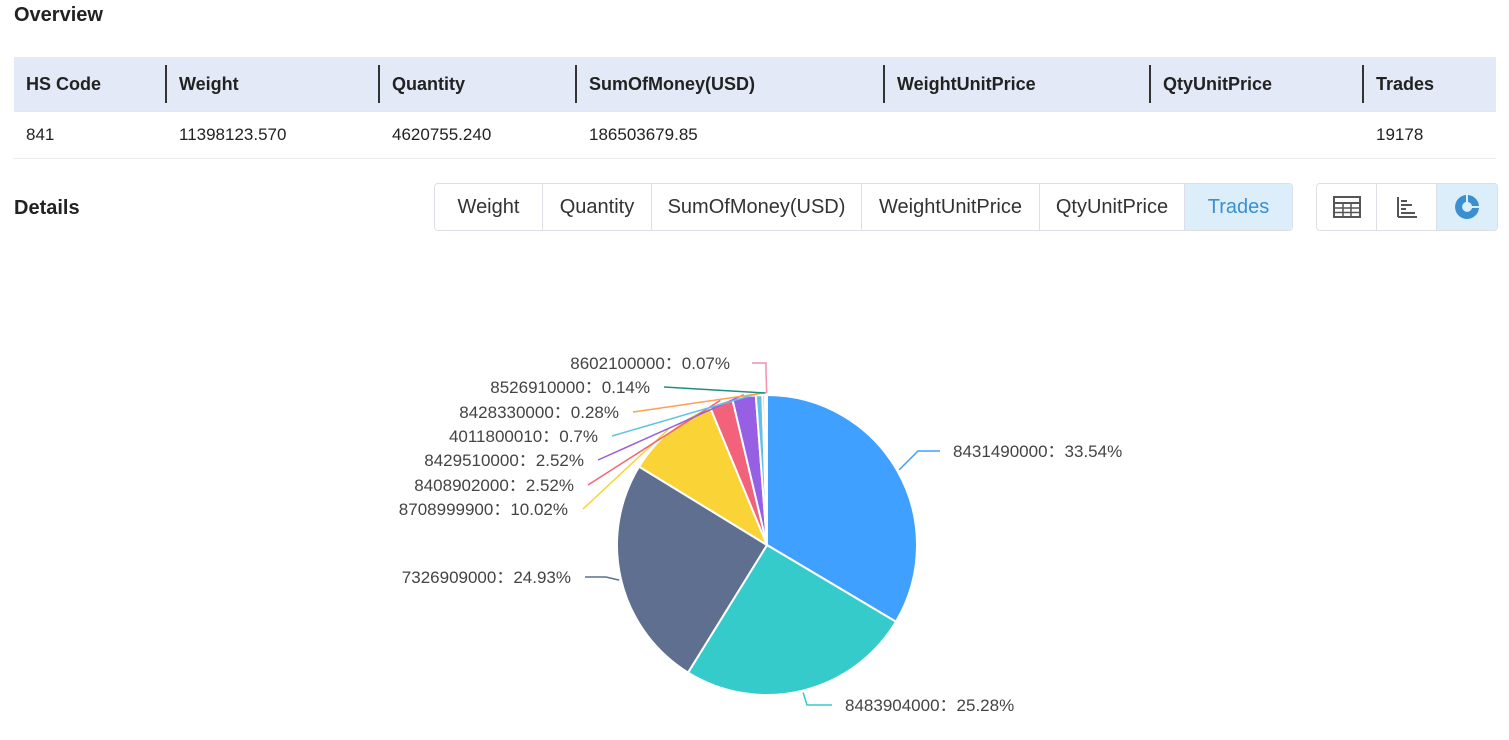 The width and height of the screenshot is (1509, 740). What do you see at coordinates (929, 705) in the screenshot?
I see `pie-label-8483904000: 8483904000：25.28%` at bounding box center [929, 705].